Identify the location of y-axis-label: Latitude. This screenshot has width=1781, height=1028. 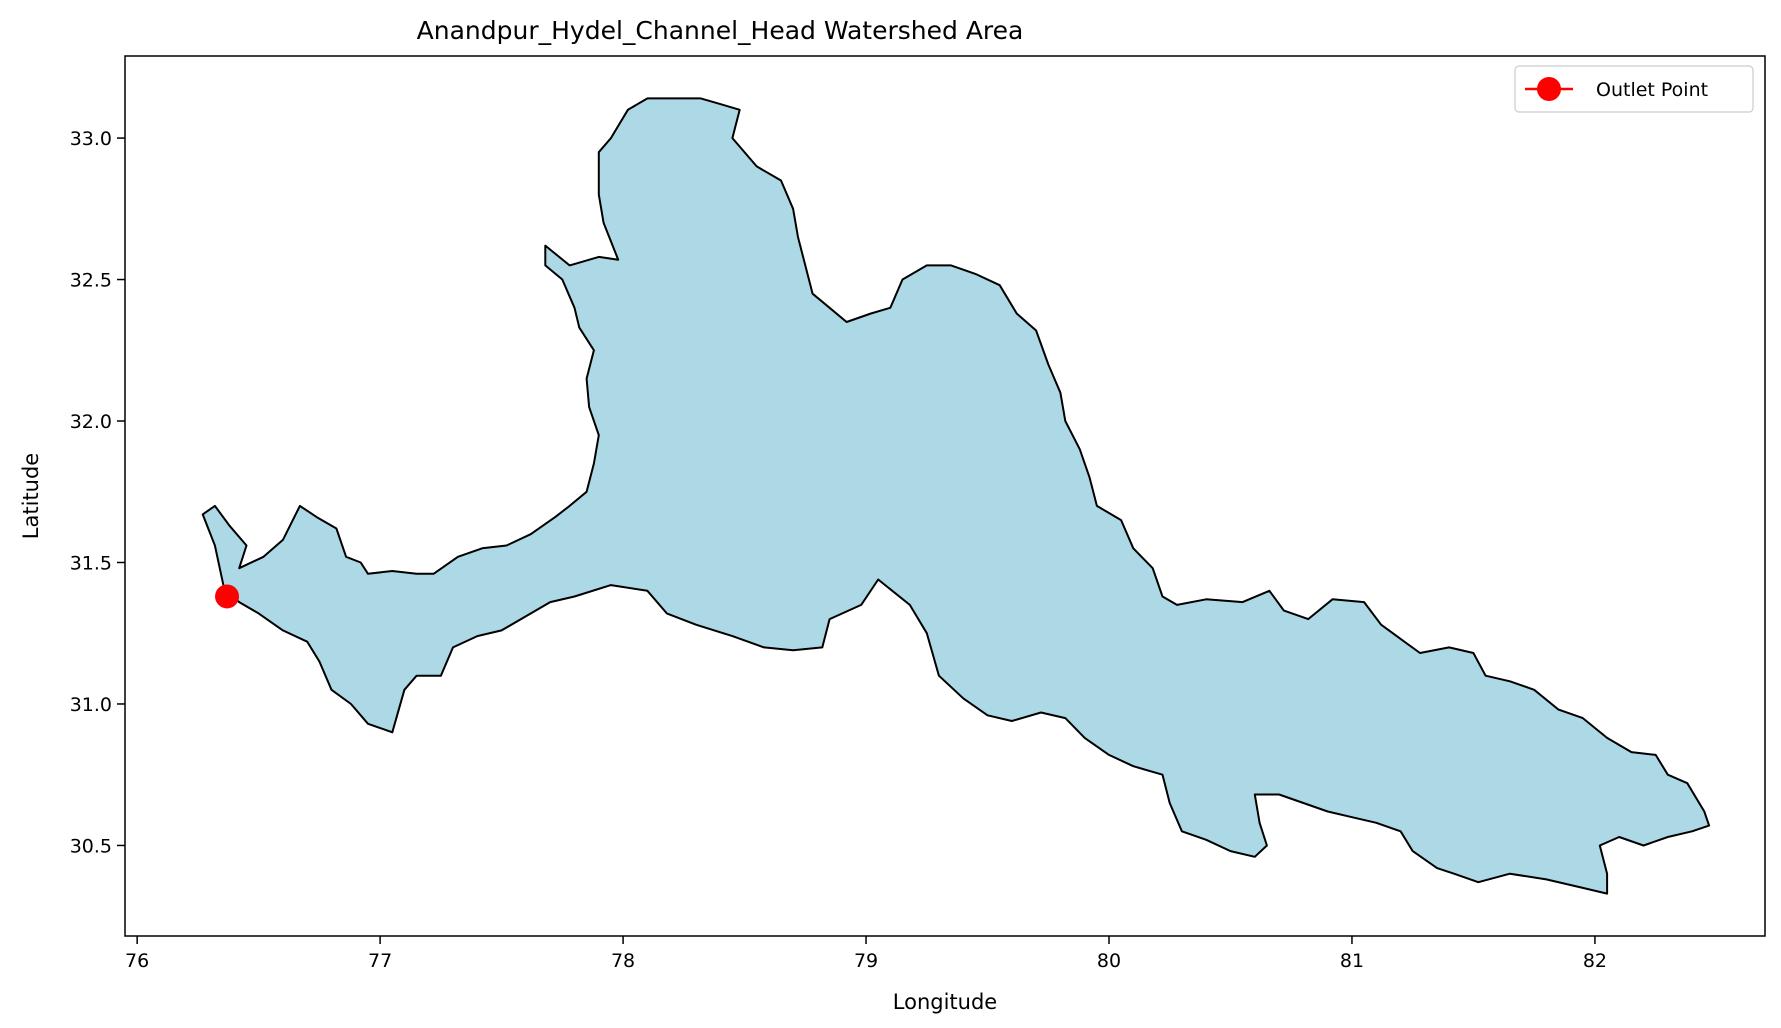
(31, 496).